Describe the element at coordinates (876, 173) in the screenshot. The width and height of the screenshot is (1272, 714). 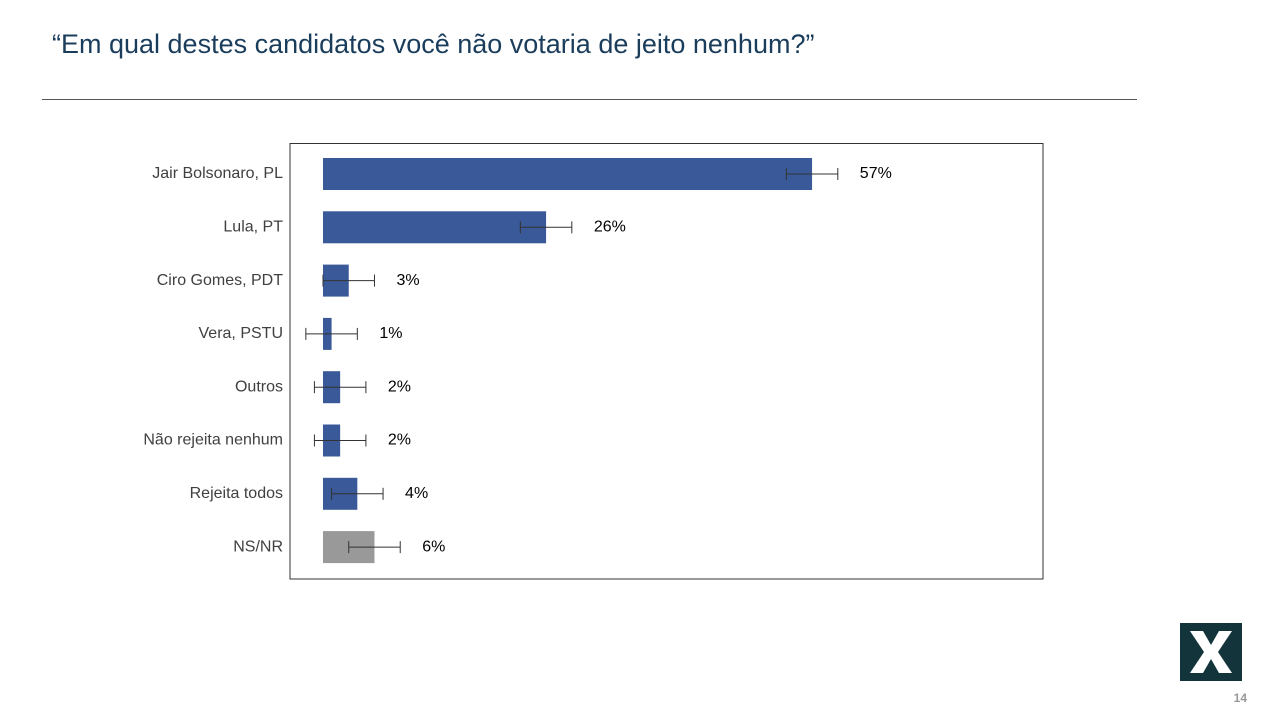
I see `value-label: 57%` at that location.